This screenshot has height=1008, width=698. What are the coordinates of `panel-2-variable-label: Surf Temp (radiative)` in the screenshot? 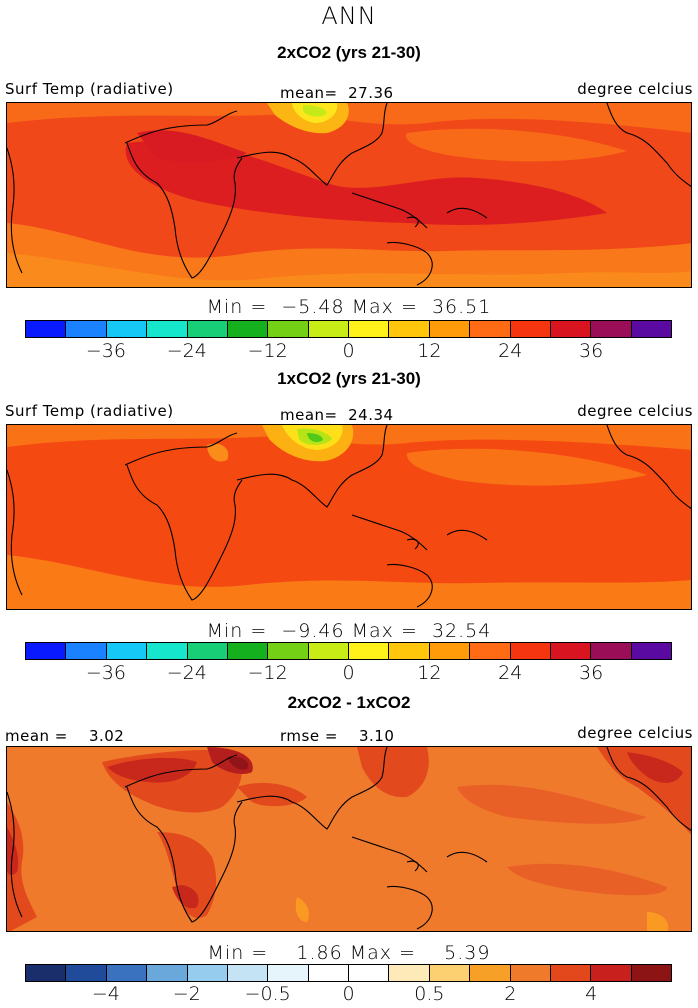 It's located at (89, 411).